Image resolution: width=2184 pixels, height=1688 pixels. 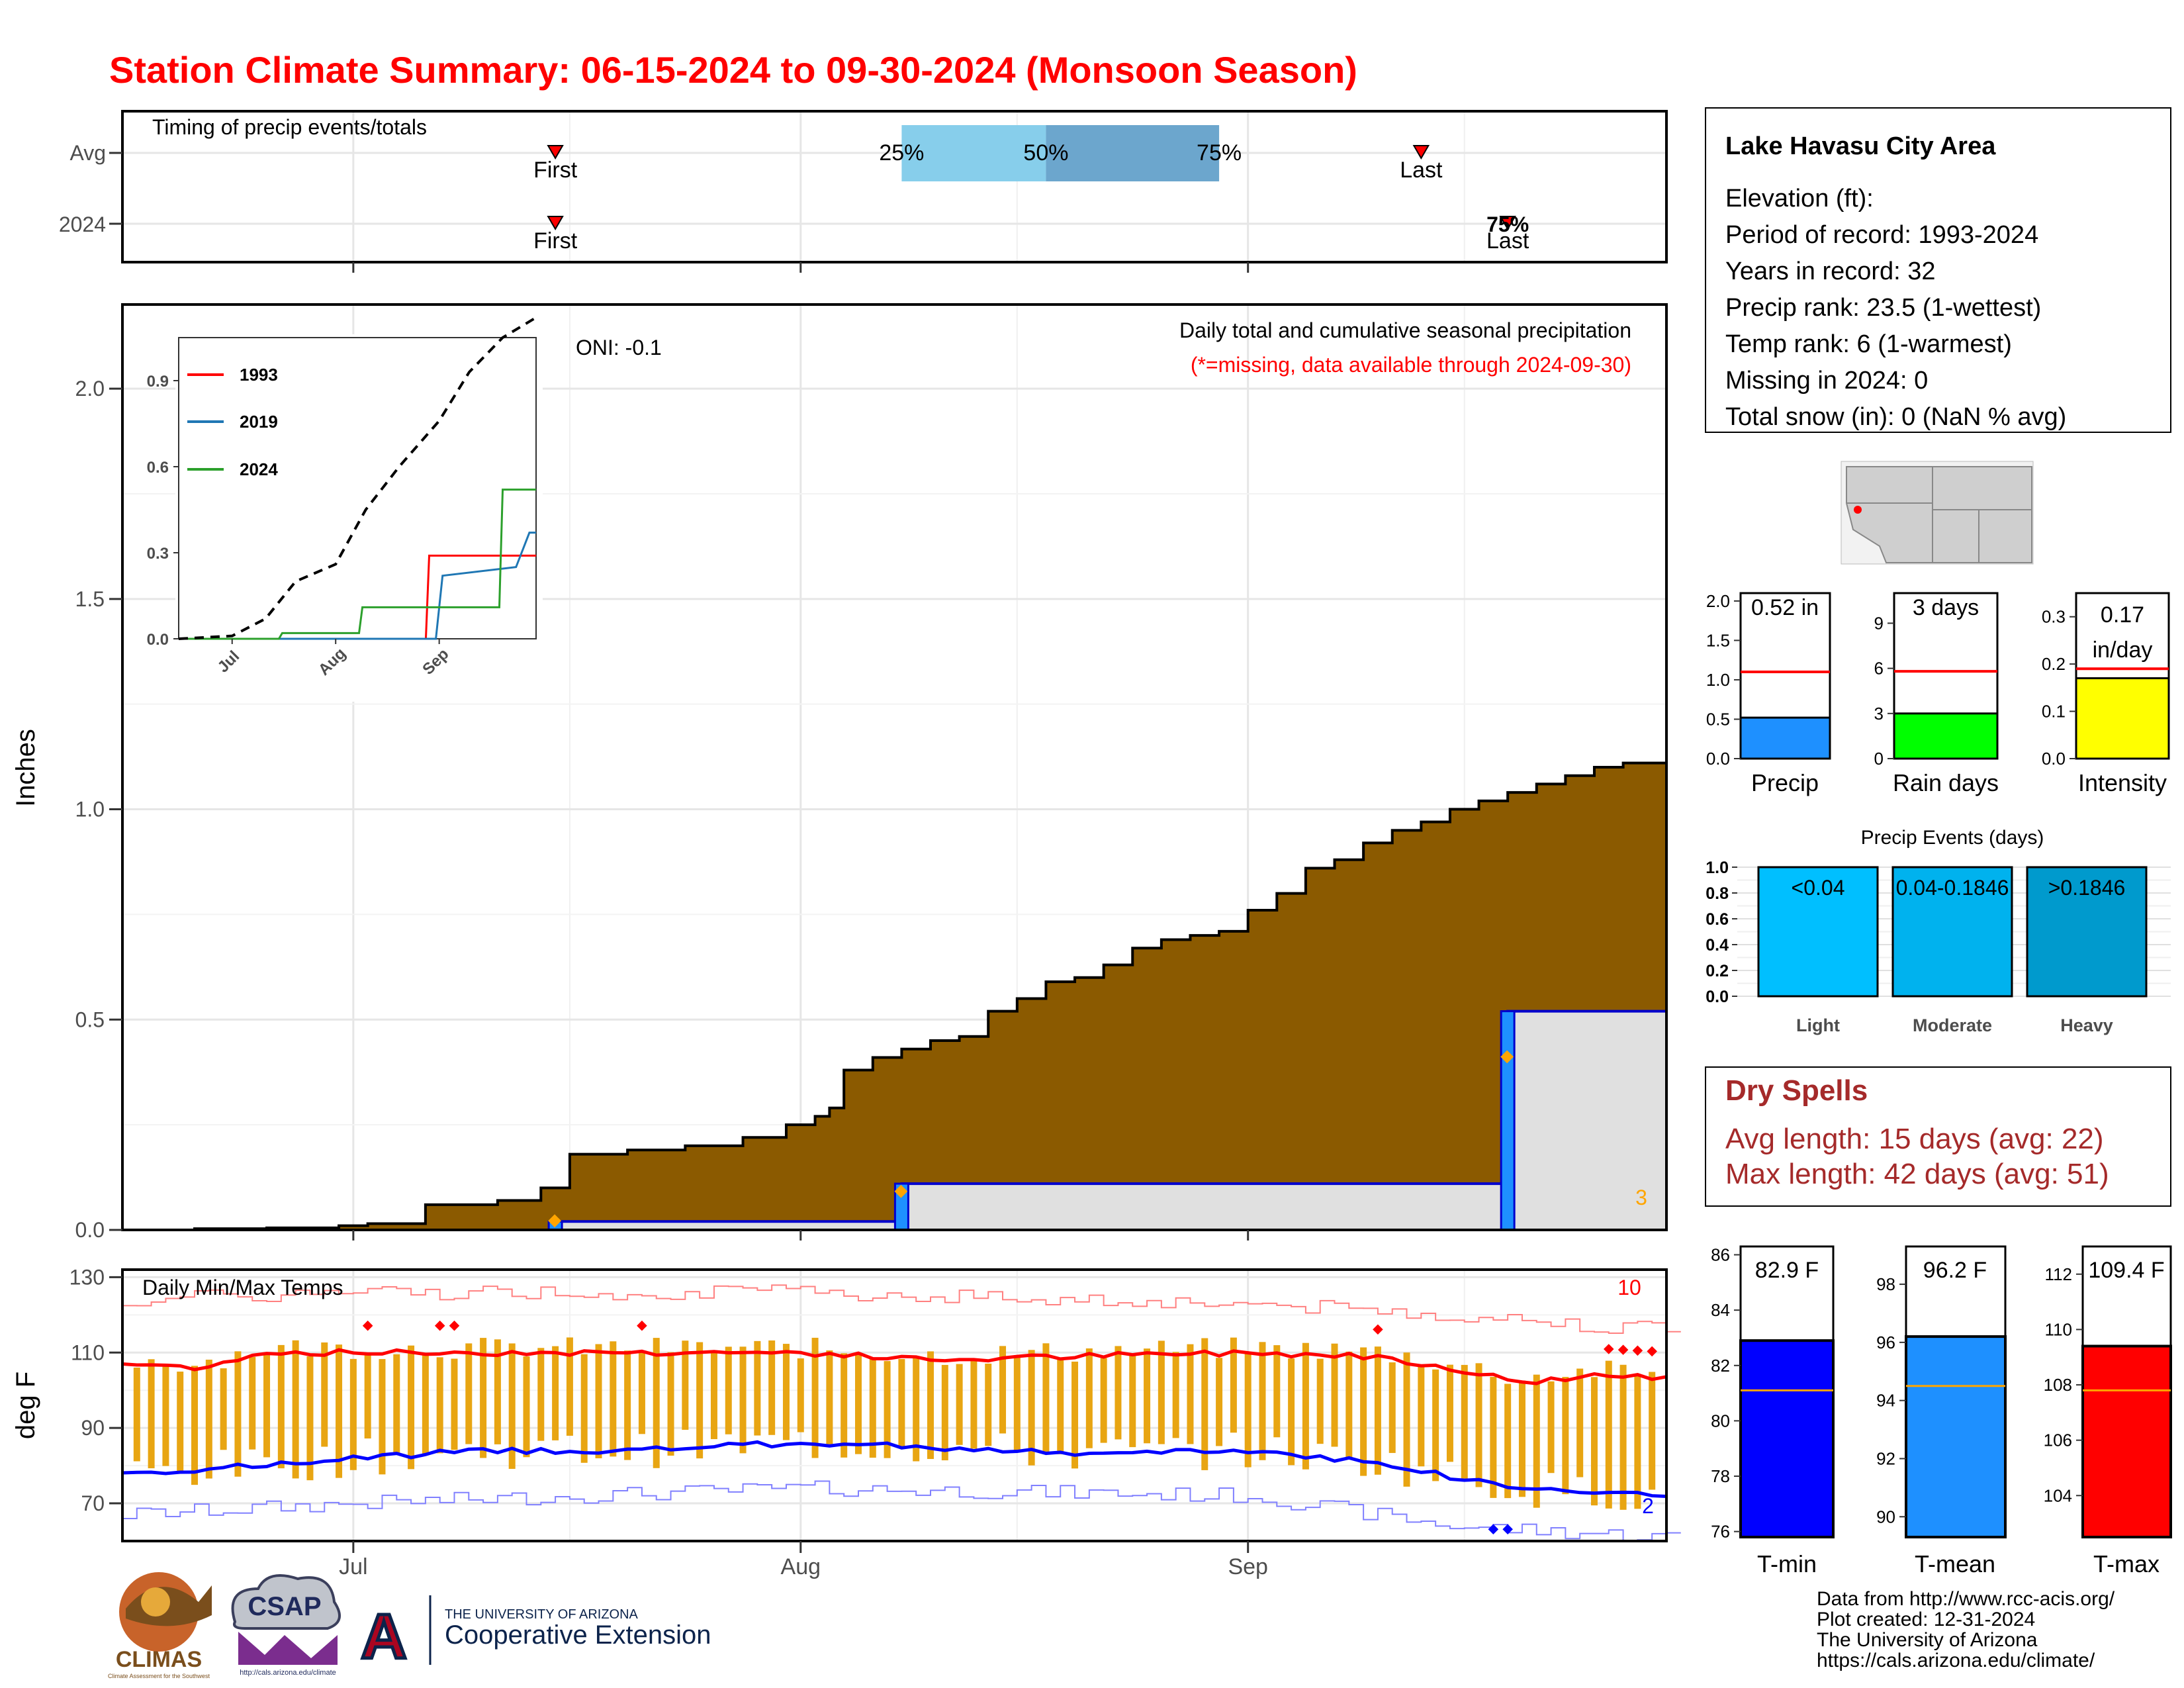 I want to click on tmax-bar, so click(x=2126, y=1441).